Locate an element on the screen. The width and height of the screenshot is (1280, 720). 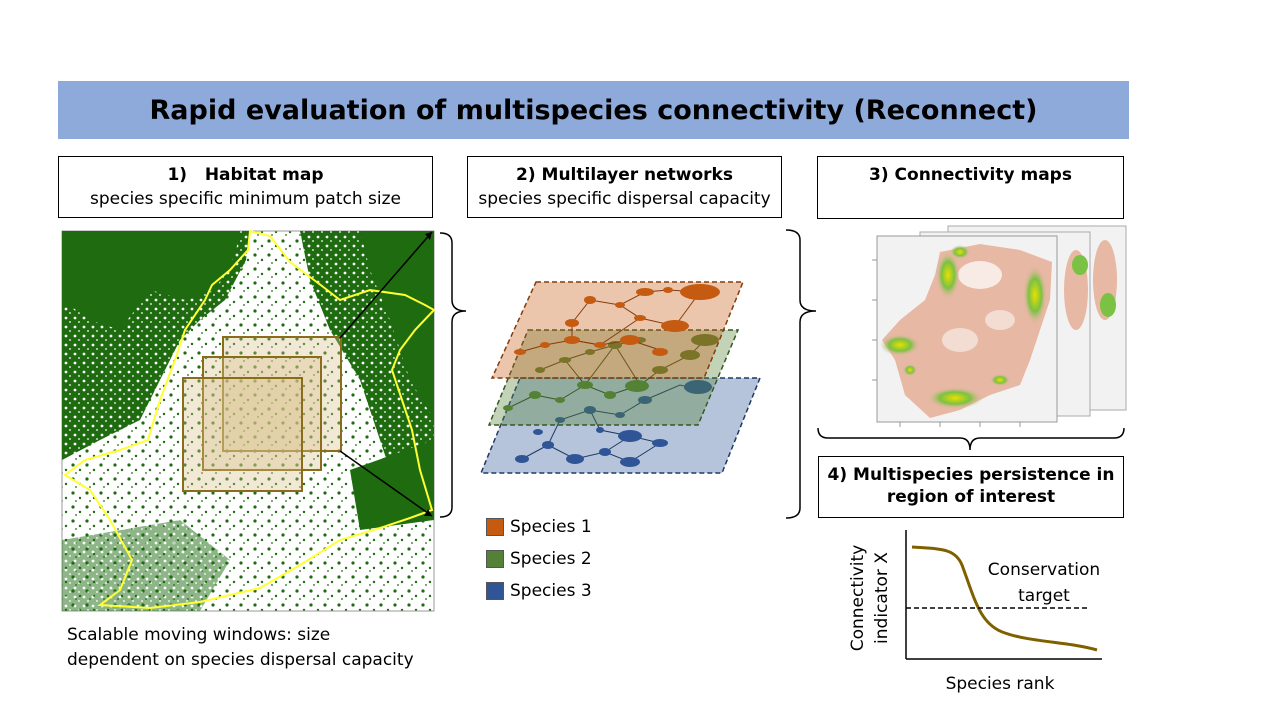
y-axis-label-line1: Connectivity is located at coordinates (858, 598).